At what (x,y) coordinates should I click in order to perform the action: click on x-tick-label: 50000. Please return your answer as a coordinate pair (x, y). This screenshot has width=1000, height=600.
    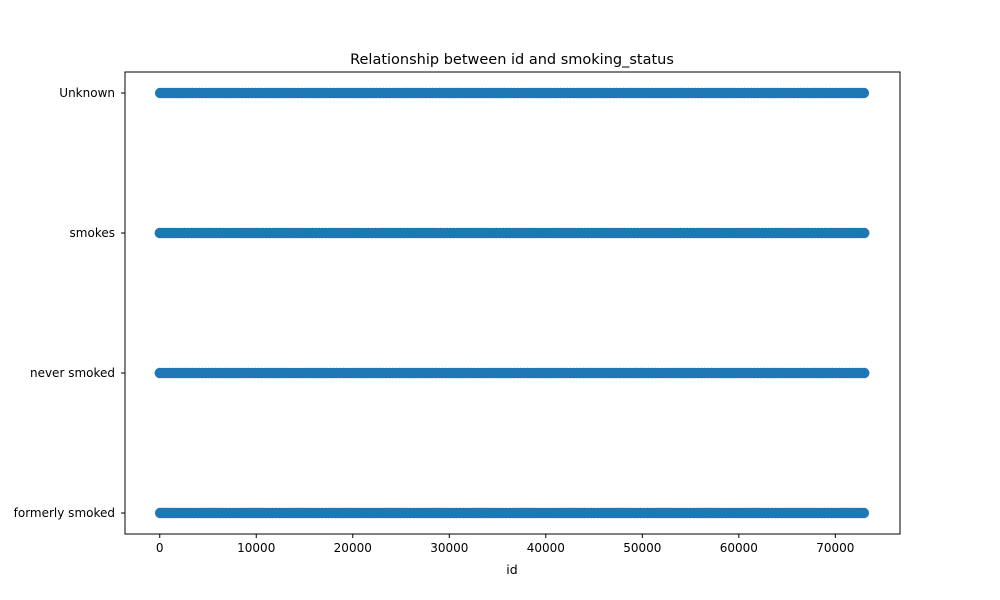
    Looking at the image, I should click on (642, 548).